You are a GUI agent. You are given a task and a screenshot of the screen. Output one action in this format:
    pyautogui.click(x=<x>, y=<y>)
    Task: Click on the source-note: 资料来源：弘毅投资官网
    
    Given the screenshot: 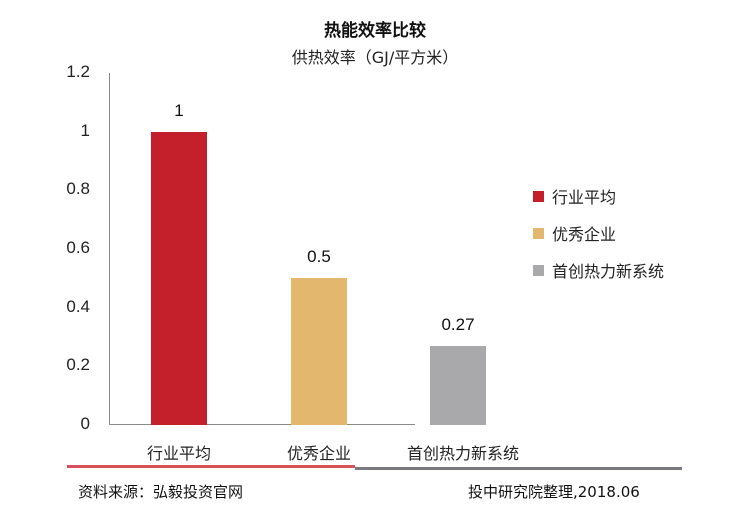 What is the action you would take?
    pyautogui.click(x=161, y=492)
    